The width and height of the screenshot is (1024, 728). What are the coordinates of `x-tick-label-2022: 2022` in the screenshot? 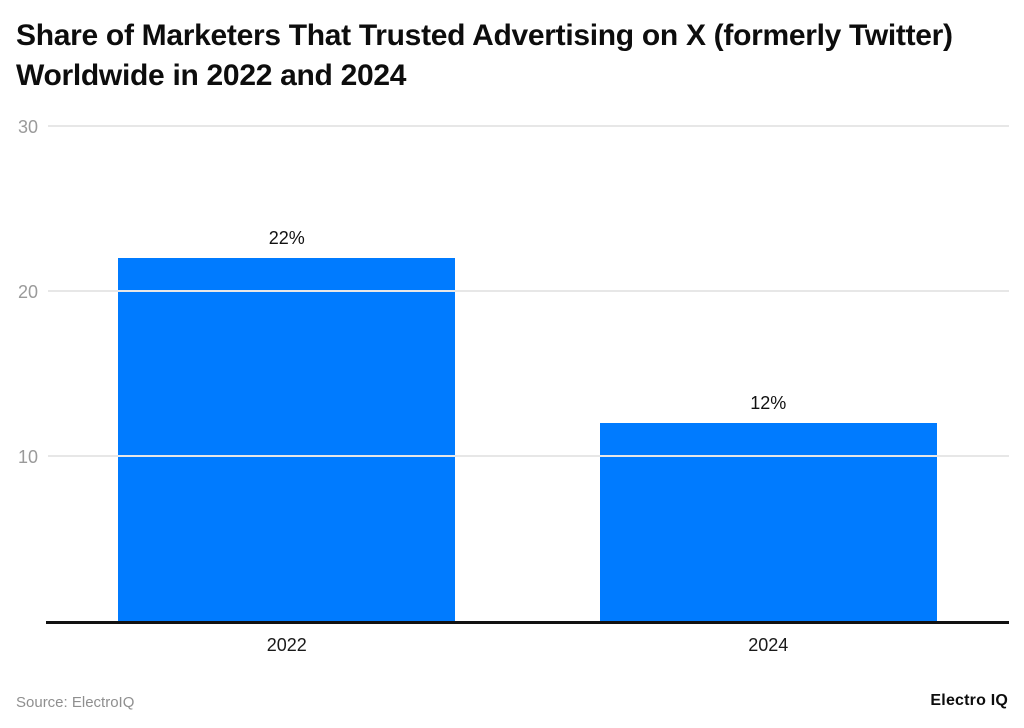 It's located at (286, 645).